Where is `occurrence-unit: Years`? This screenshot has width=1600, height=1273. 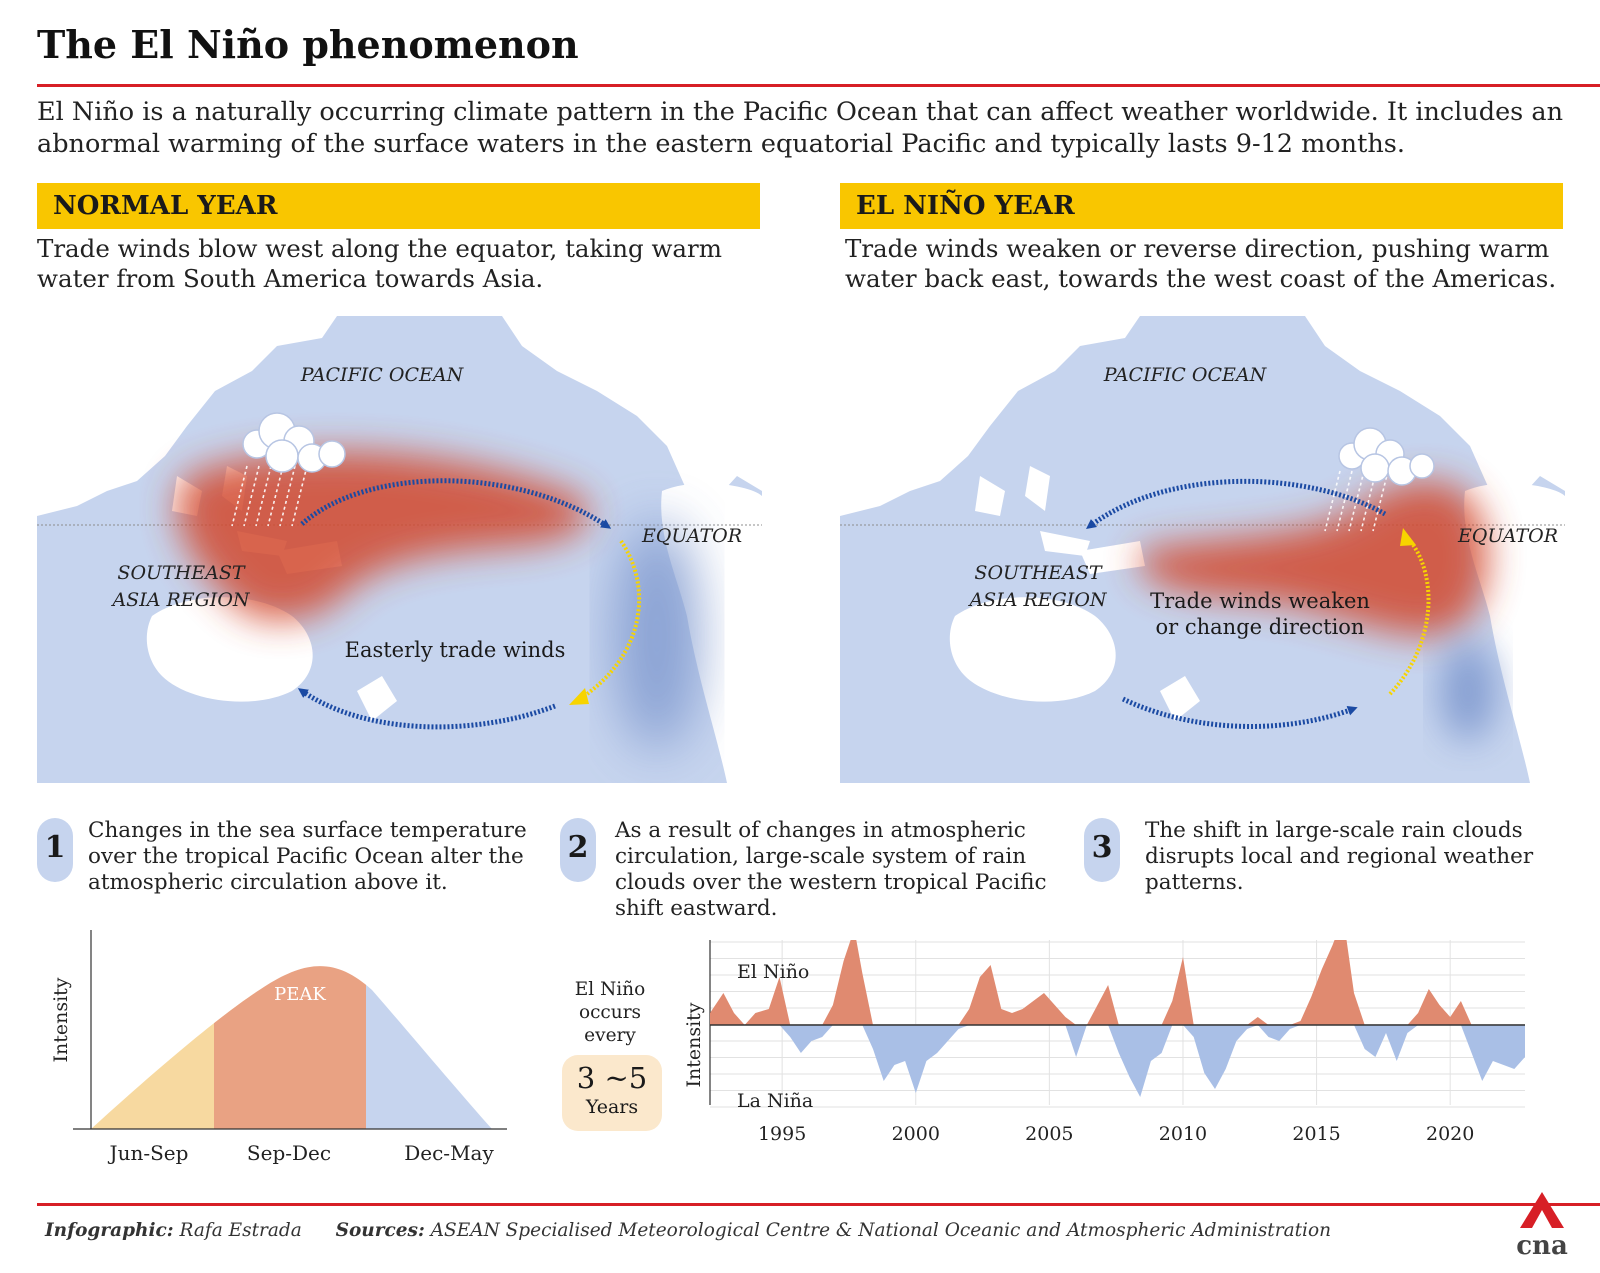
occurrence-unit: Years is located at coordinates (612, 1107).